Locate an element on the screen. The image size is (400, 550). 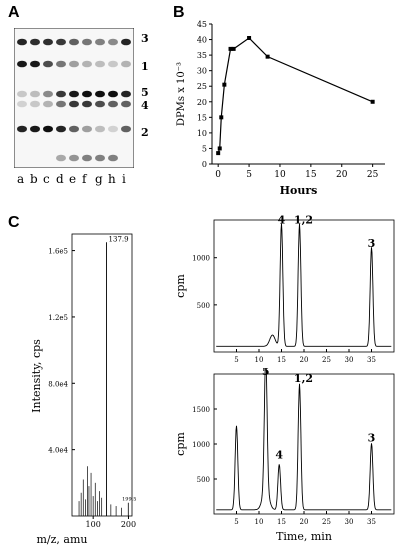
chart-b-y-tick-label: 20 is located at coordinates (202, 102).